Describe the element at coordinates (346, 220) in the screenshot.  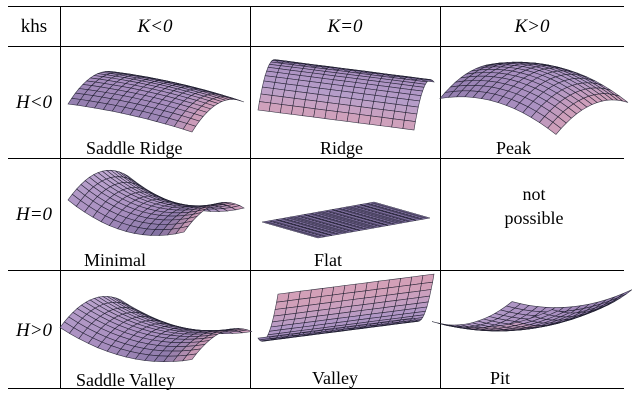
I see `flat-surface` at that location.